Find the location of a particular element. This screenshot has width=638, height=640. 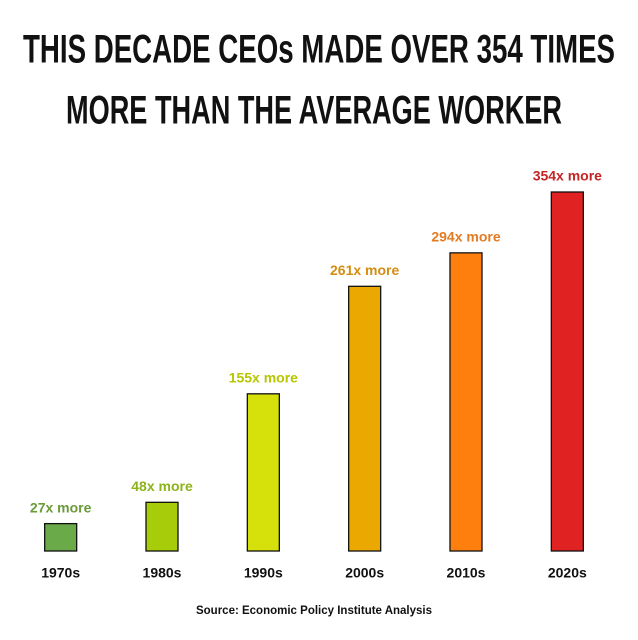

x-tick-label: 1970s is located at coordinates (60, 573).